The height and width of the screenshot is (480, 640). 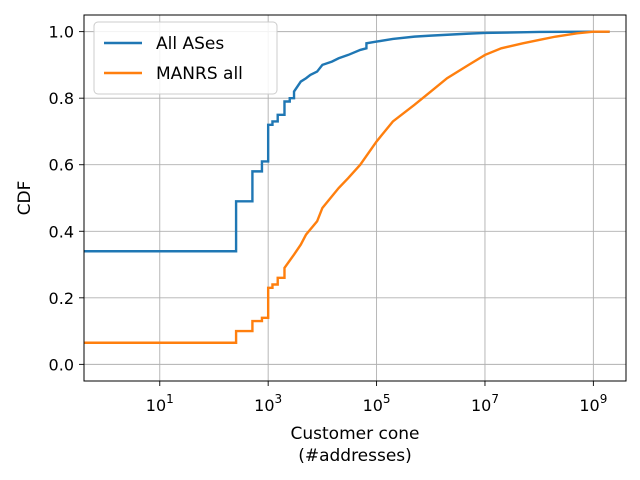 I want to click on x-tick-exponent: 3, so click(x=279, y=399).